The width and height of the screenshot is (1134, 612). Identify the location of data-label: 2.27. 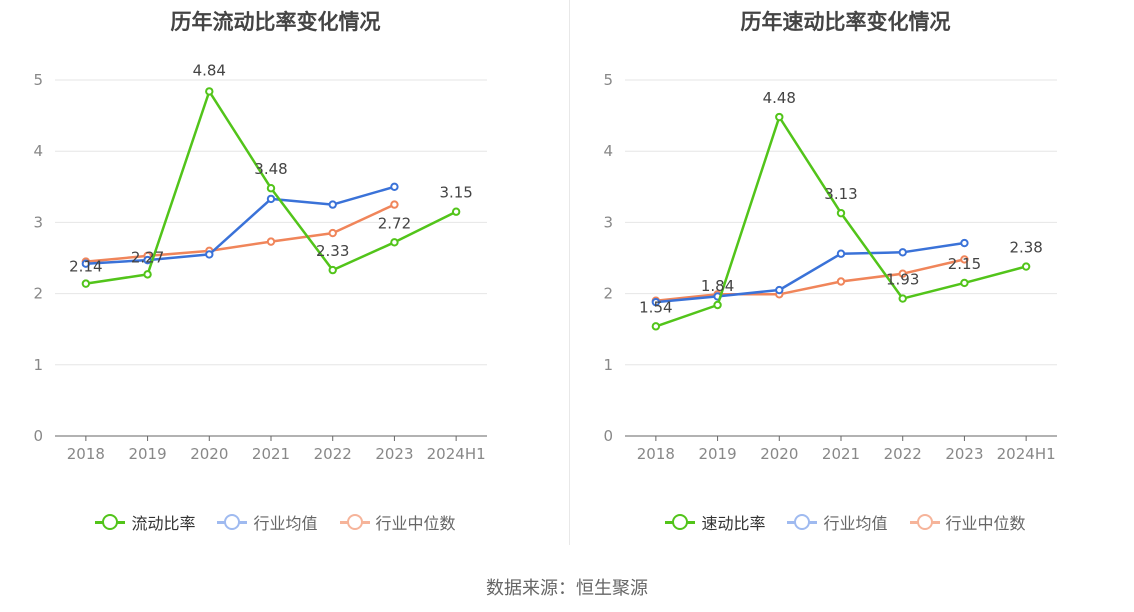
(147, 257).